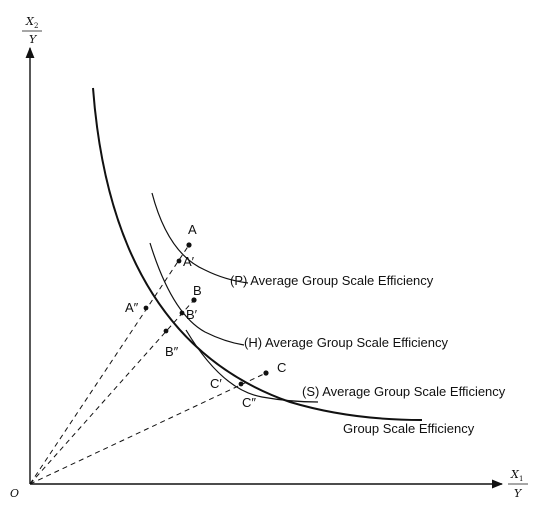 Image resolution: width=550 pixels, height=518 pixels. What do you see at coordinates (515, 474) in the screenshot?
I see `x-axis-numerator: X` at bounding box center [515, 474].